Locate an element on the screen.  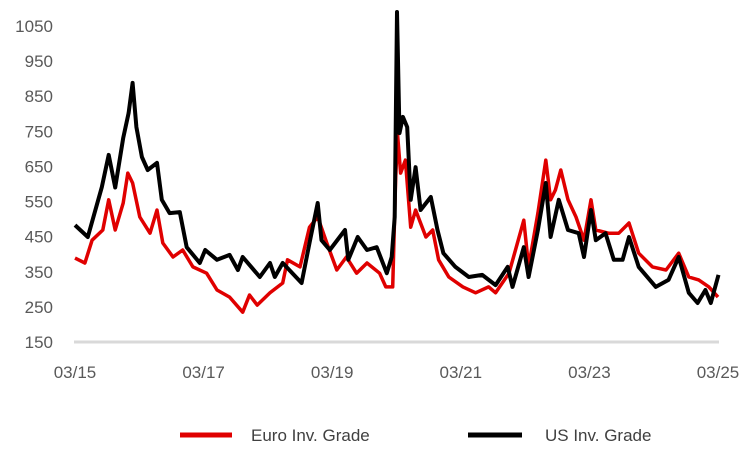
y-tick-label: 650 is located at coordinates (39, 166).